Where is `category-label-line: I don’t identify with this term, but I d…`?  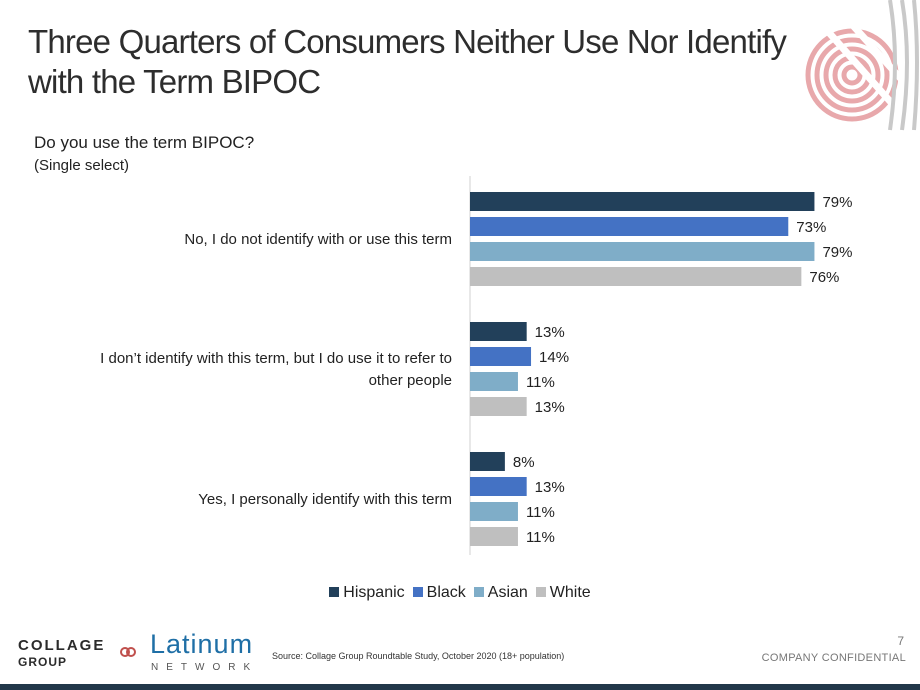 category-label-line: I don’t identify with this term, but I d… is located at coordinates (276, 358).